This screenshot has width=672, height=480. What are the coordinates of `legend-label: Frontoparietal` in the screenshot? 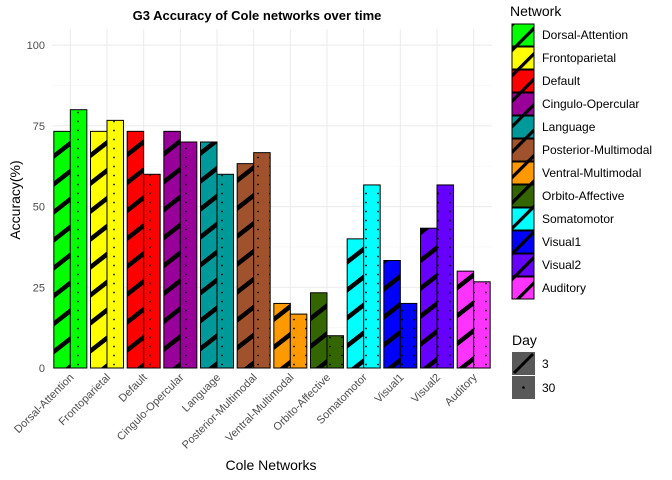 It's located at (579, 58).